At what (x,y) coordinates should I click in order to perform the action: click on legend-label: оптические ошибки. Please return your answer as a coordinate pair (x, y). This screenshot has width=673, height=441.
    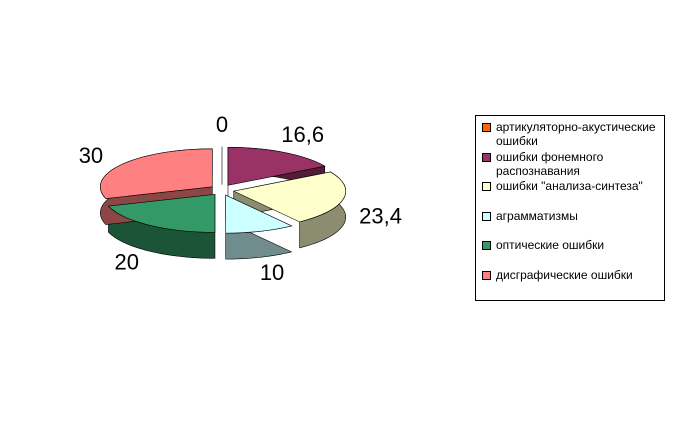
    Looking at the image, I should click on (550, 245).